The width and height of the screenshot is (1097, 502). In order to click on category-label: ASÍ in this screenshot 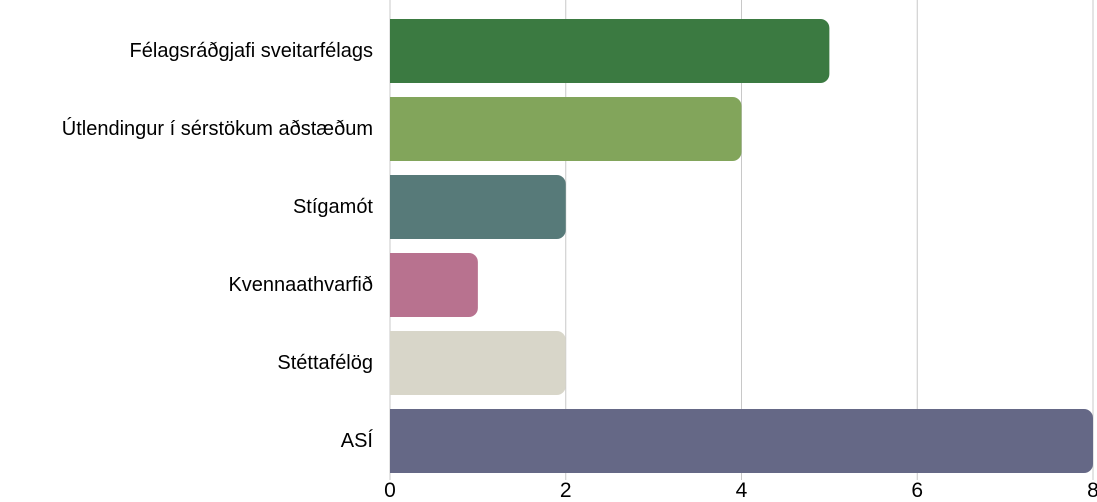, I will do `click(357, 440)`.